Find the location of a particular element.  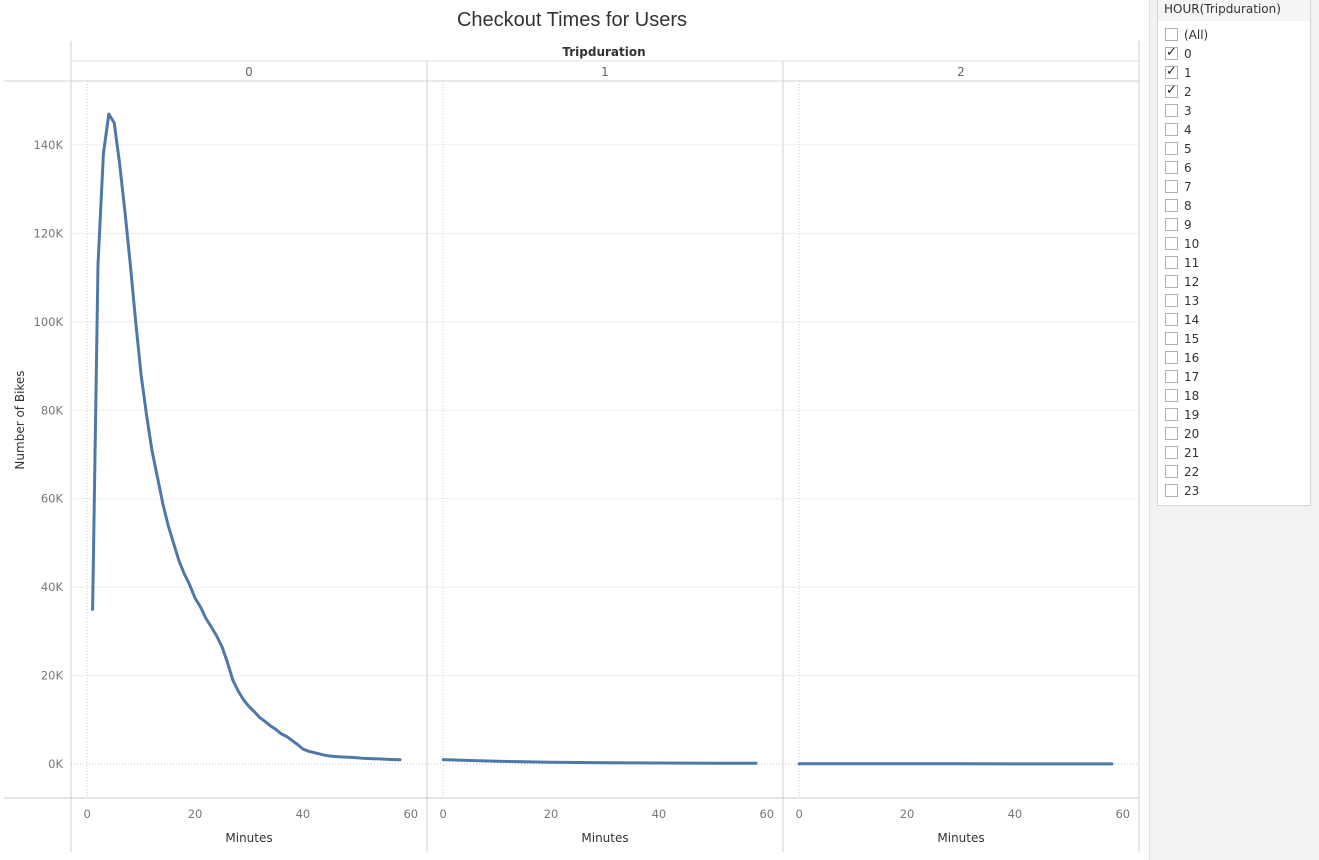

filter-item: 14 is located at coordinates (1234, 319).